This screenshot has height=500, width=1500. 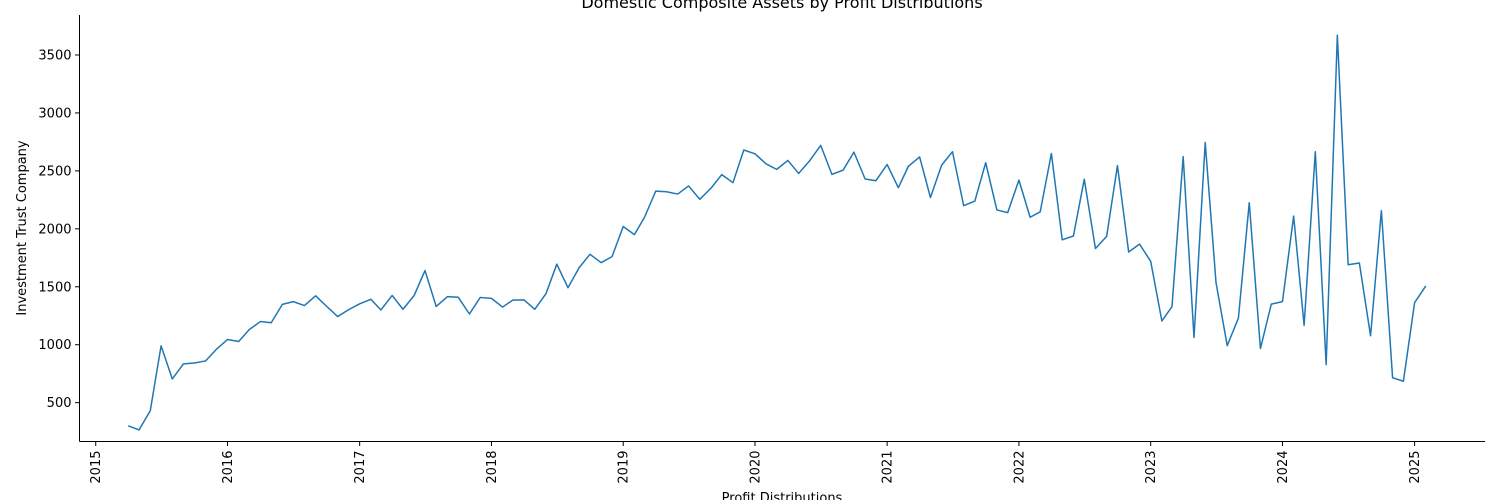 What do you see at coordinates (1151, 467) in the screenshot?
I see `x-tick-label: 2023` at bounding box center [1151, 467].